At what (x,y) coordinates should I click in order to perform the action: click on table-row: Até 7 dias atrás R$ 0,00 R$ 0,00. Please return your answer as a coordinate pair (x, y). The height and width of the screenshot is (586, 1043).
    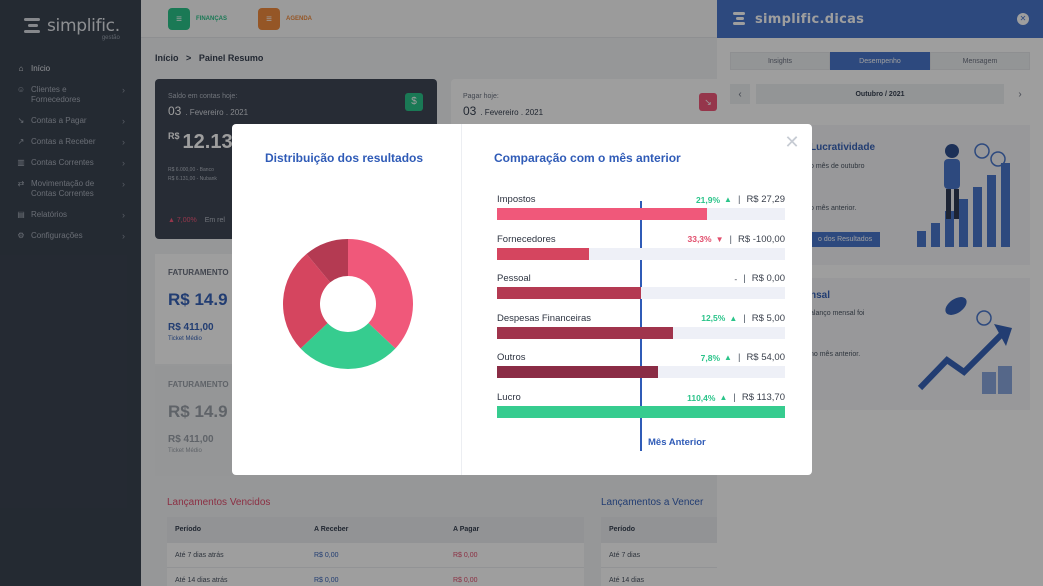
    Looking at the image, I should click on (375, 554).